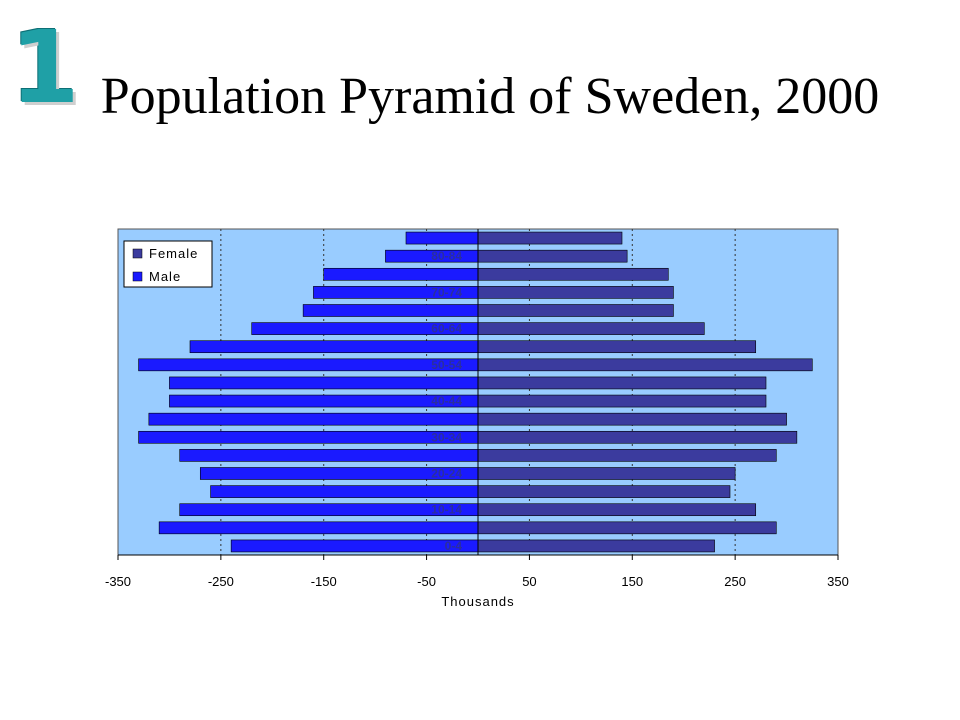 The width and height of the screenshot is (960, 720). I want to click on category-label-10-14: 10-14, so click(446, 510).